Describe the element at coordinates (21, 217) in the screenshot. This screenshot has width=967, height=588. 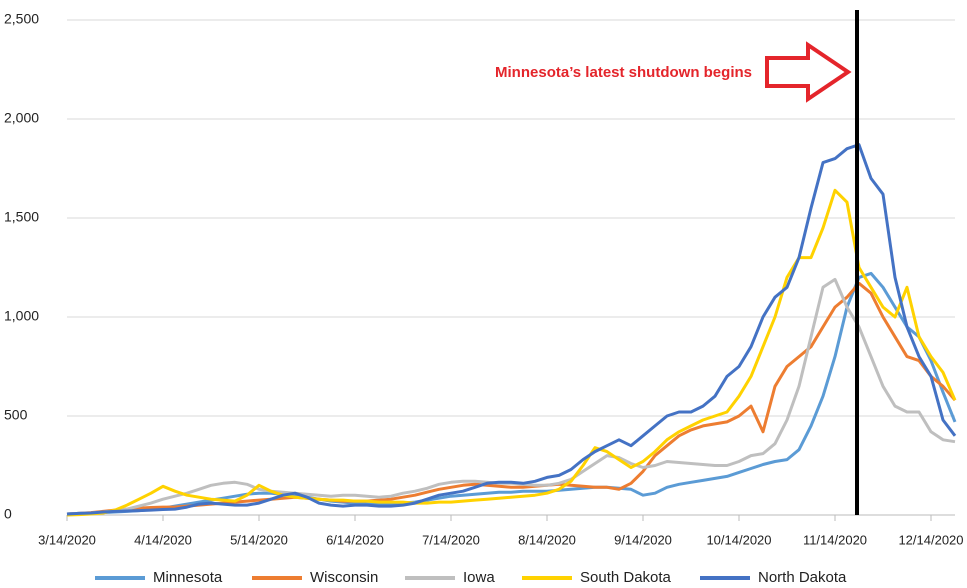
I see `y-tick-label: 1,500` at that location.